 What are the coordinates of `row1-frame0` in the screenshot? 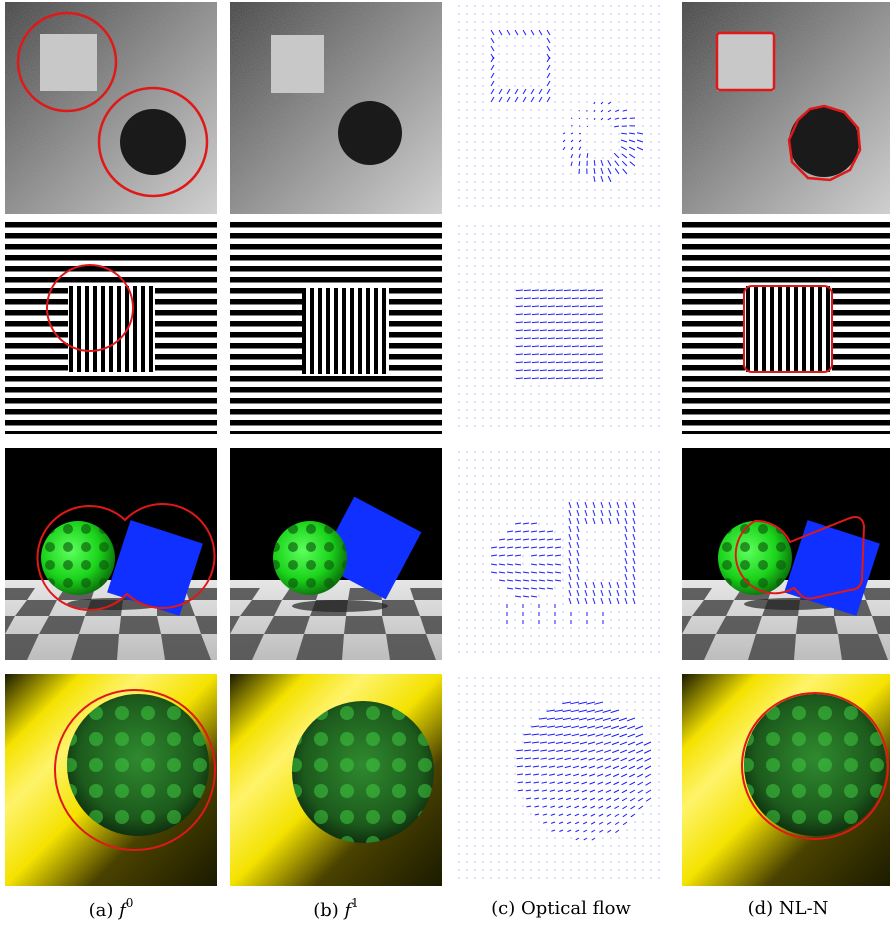 It's located at (111, 108).